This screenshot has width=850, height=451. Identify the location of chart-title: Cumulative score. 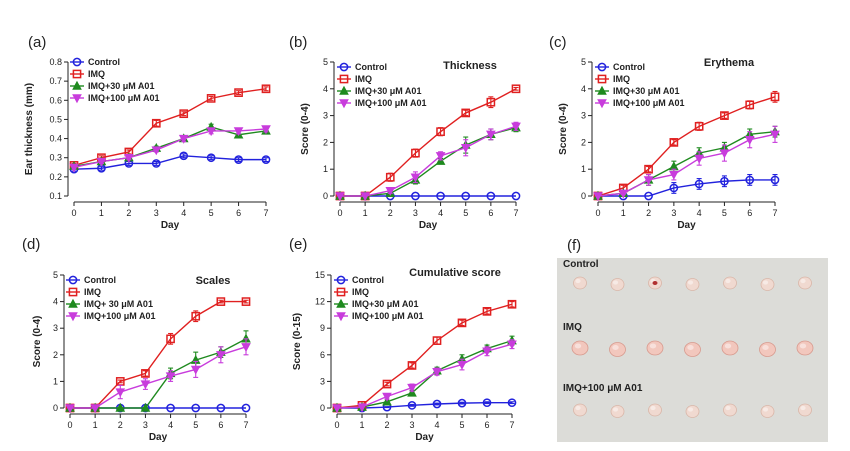
(455, 273).